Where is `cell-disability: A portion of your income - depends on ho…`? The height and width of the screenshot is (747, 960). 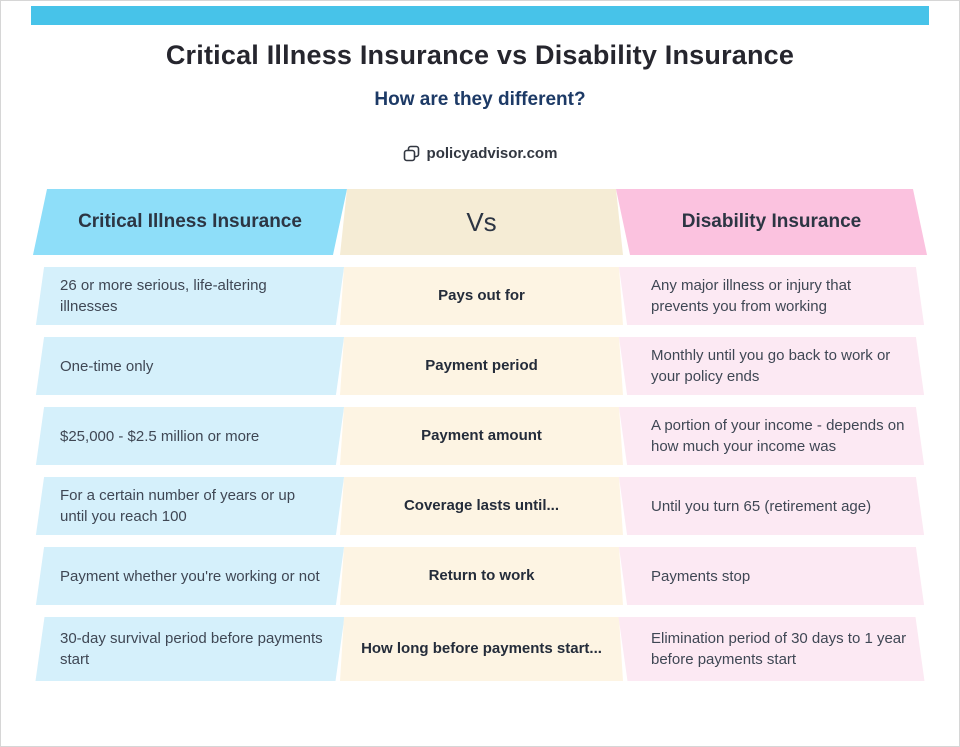 cell-disability: A portion of your income - depends on ho… is located at coordinates (771, 436).